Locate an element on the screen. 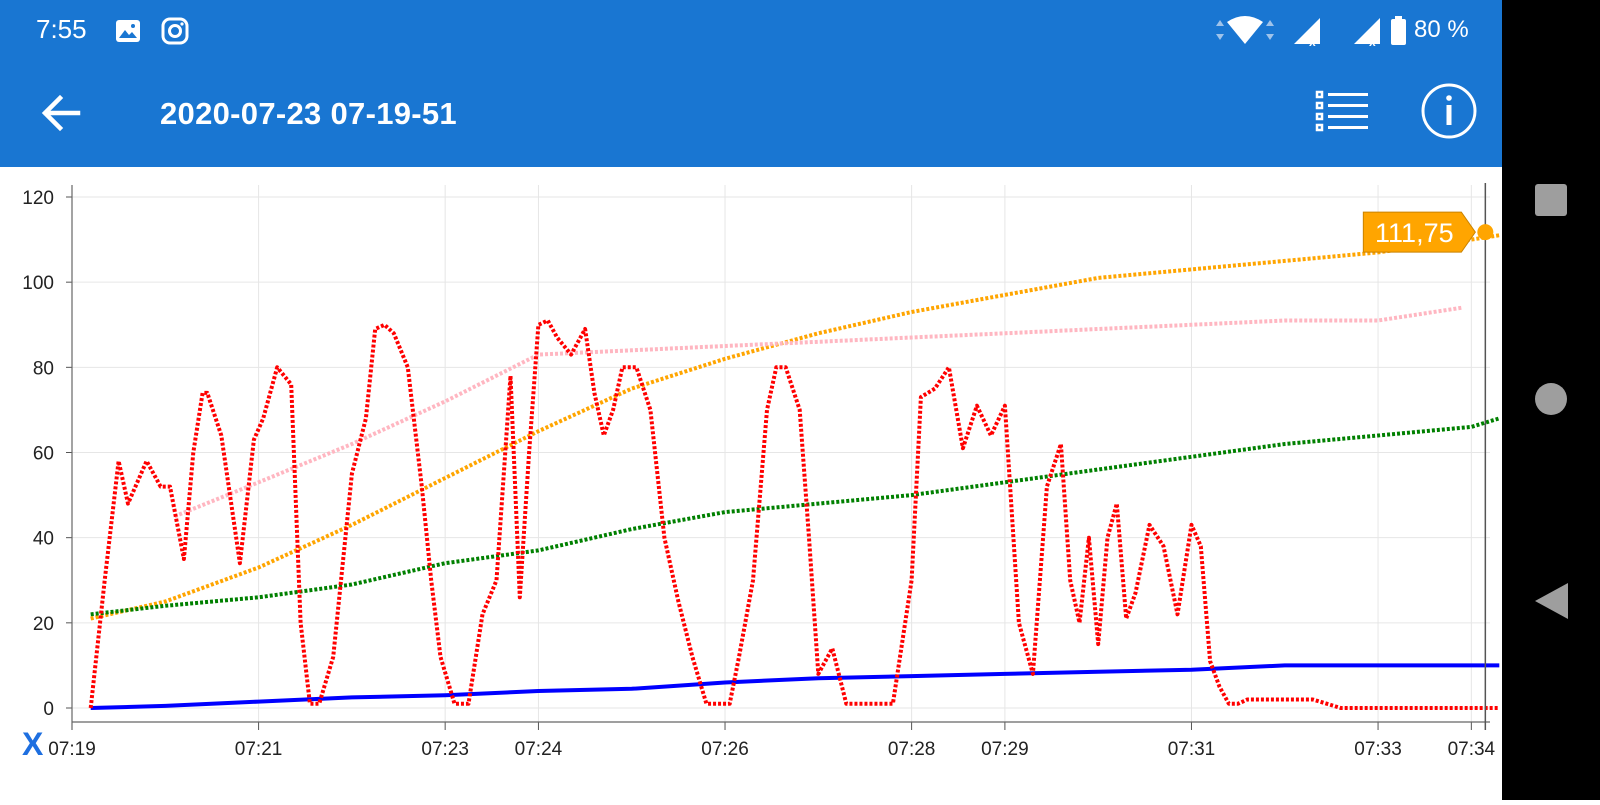 Image resolution: width=1600 pixels, height=805 pixels. x-tick-label: 07:33 is located at coordinates (1378, 749).